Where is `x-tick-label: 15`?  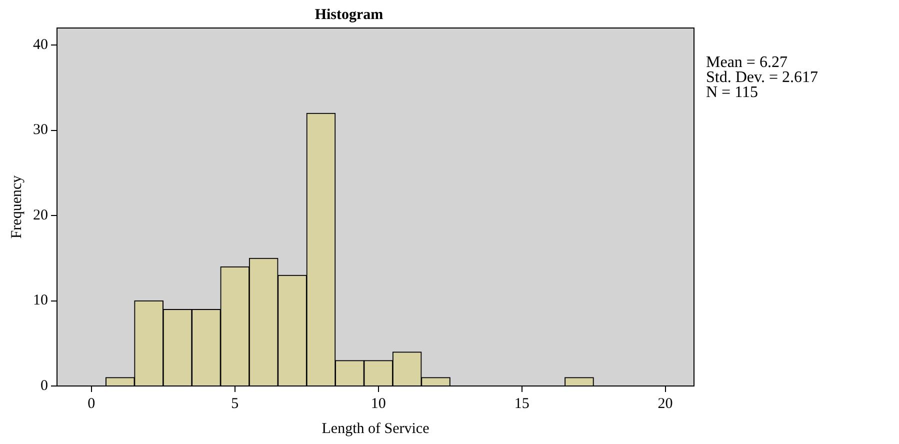 x-tick-label: 15 is located at coordinates (522, 404).